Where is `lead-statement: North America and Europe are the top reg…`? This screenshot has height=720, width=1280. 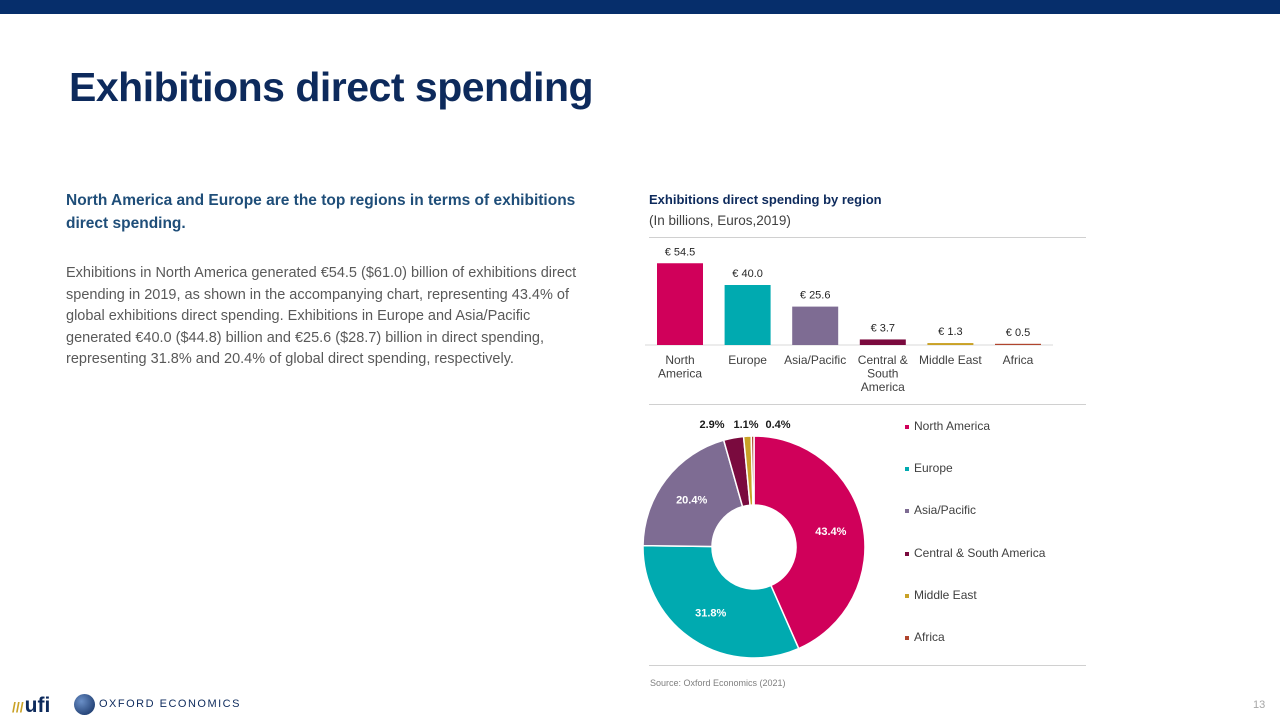
lead-statement: North America and Europe are the top reg… is located at coordinates (321, 212).